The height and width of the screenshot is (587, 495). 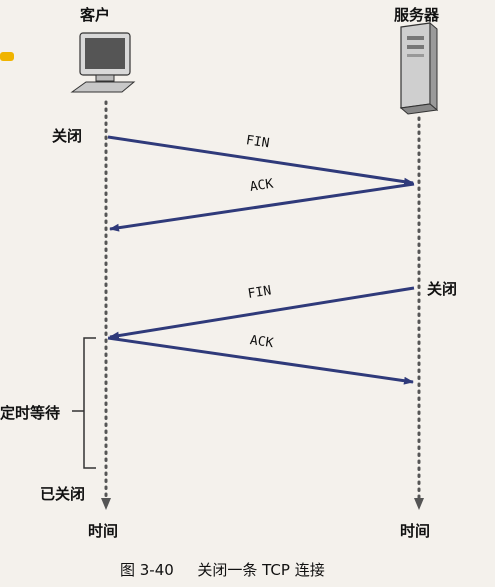 What do you see at coordinates (89, 403) in the screenshot?
I see `timed-wait-bracket` at bounding box center [89, 403].